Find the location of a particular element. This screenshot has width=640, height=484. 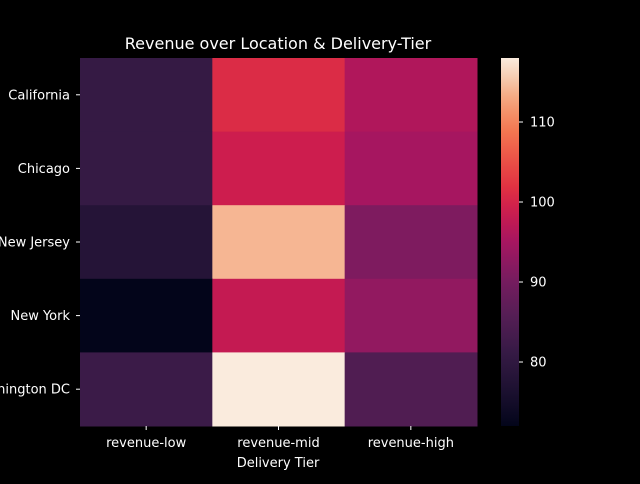

y-tick-label: Chicago is located at coordinates (44, 169).